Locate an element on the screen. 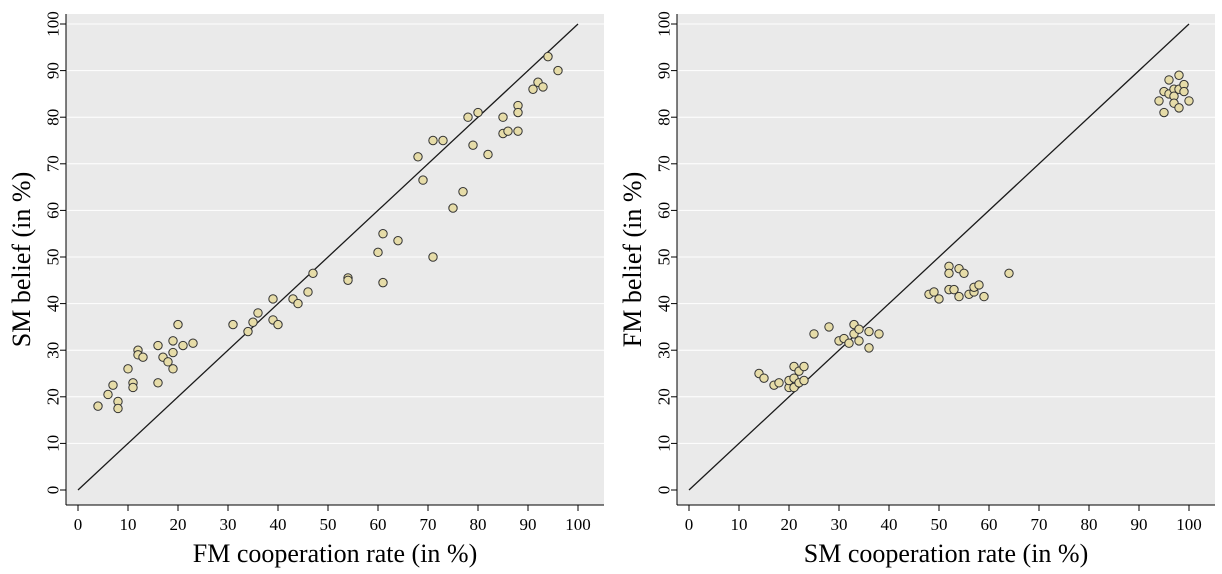 Image resolution: width=1222 pixels, height=574 pixels. x-tick-label: 0 is located at coordinates (78, 524).